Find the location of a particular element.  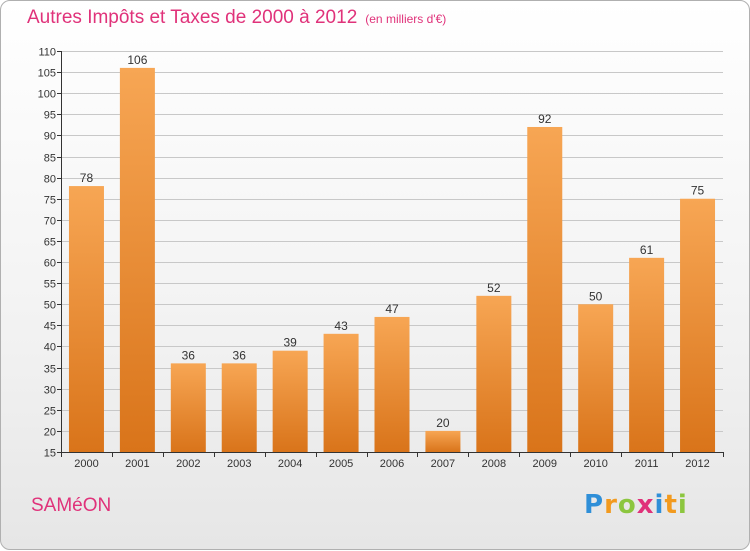

x-tick-label: 2011 is located at coordinates (647, 464).